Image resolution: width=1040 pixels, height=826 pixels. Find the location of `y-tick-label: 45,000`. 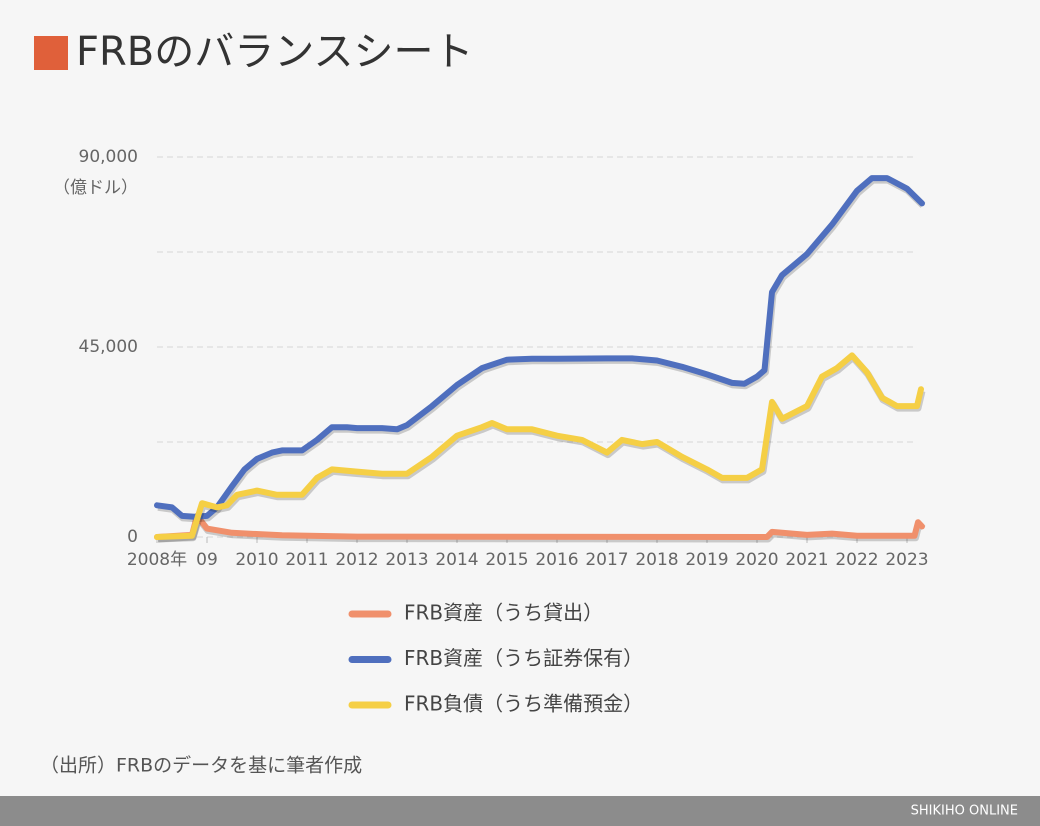

y-tick-label: 45,000 is located at coordinates (108, 347).